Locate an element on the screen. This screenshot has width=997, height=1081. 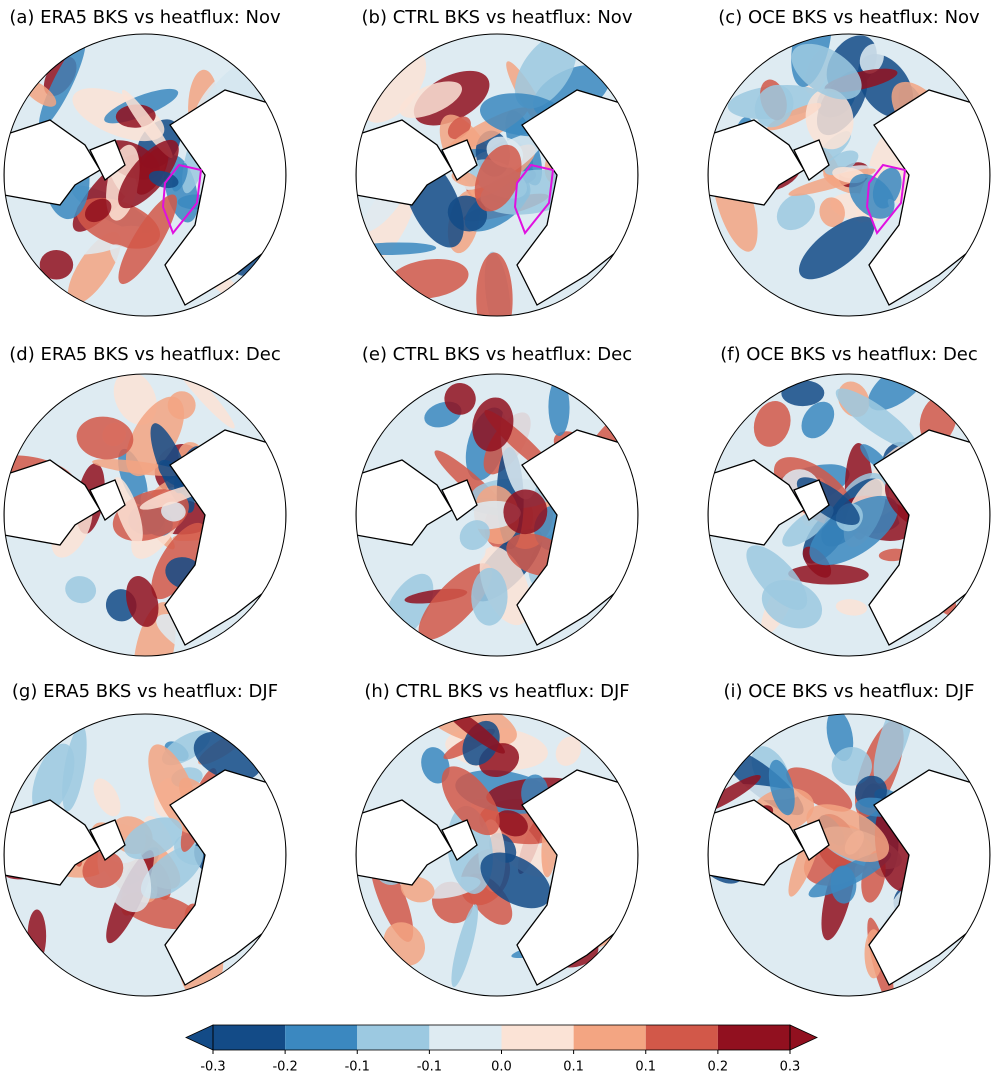
colorbar-extend is located at coordinates (803, 1037).